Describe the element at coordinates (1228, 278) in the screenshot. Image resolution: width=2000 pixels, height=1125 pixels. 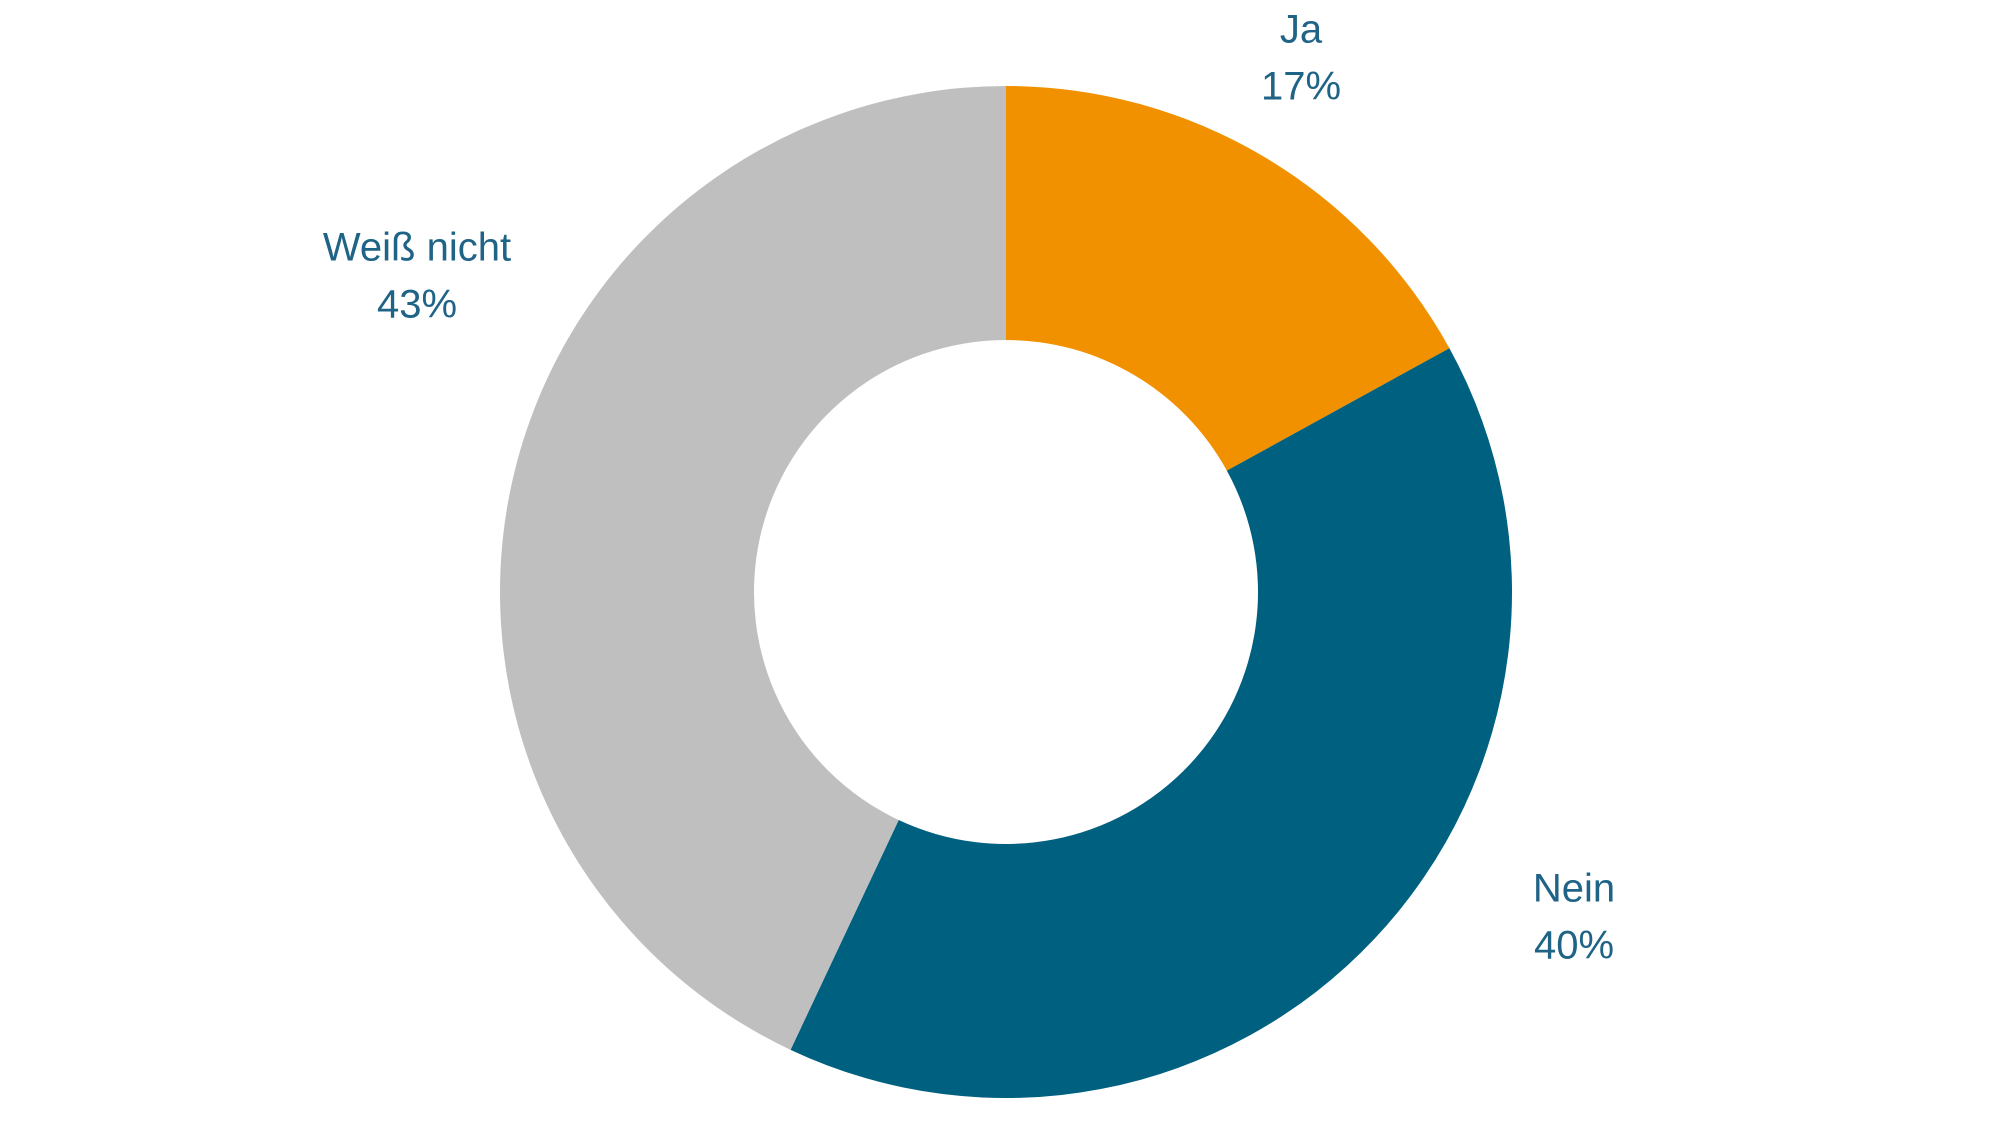
I see `donut-slice` at that location.